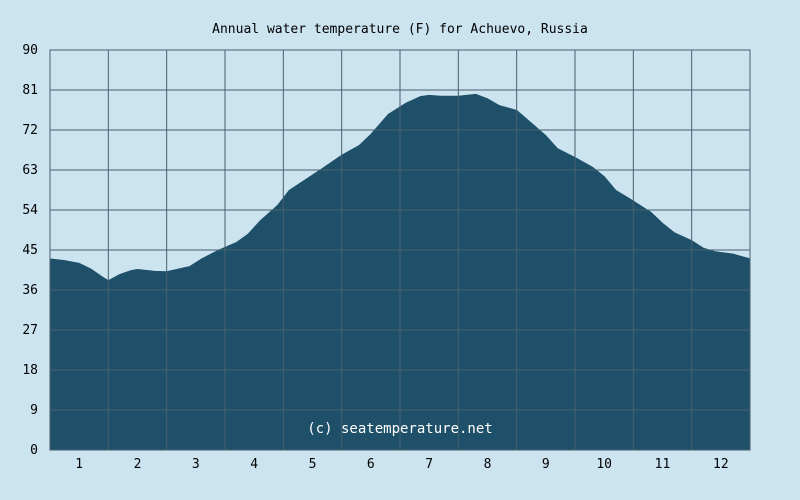 This screenshot has height=500, width=800. Describe the element at coordinates (371, 464) in the screenshot. I see `x-tick-label: 6` at that location.